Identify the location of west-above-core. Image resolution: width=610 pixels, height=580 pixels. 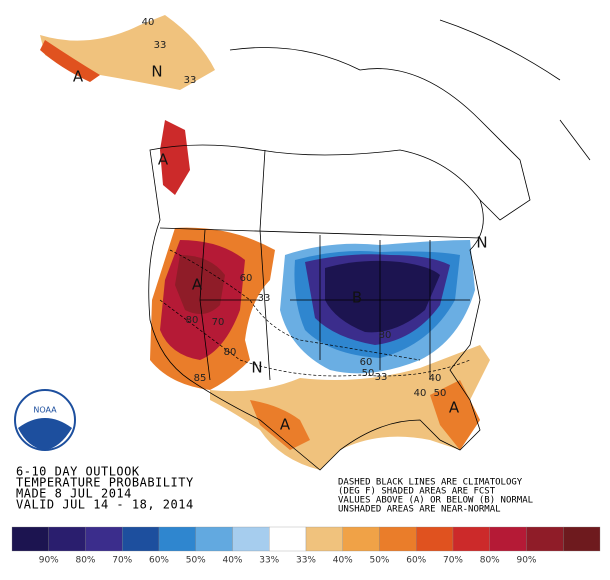
(200, 284).